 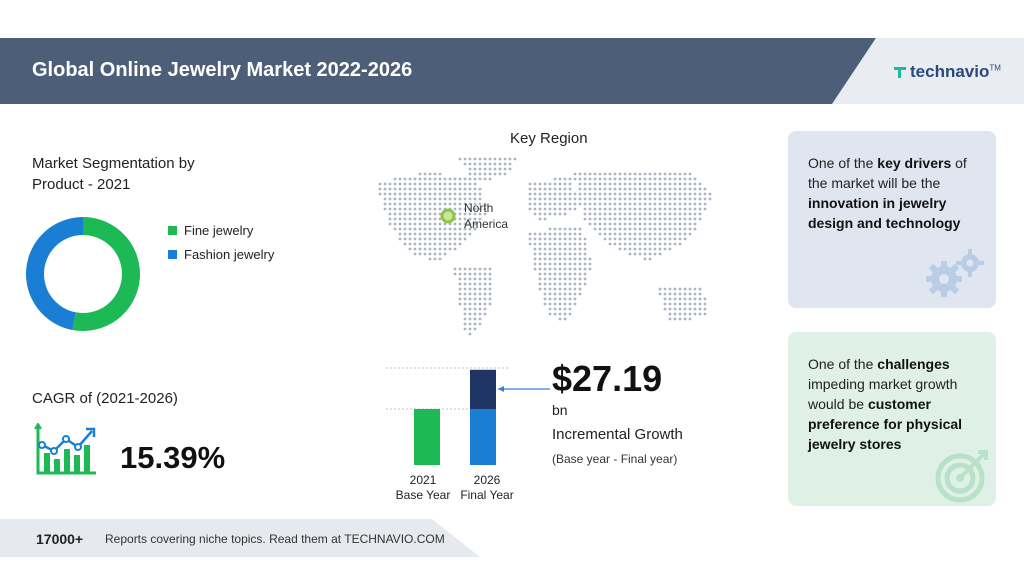 I want to click on bar-caption-base-year: Base Year, so click(x=423, y=495).